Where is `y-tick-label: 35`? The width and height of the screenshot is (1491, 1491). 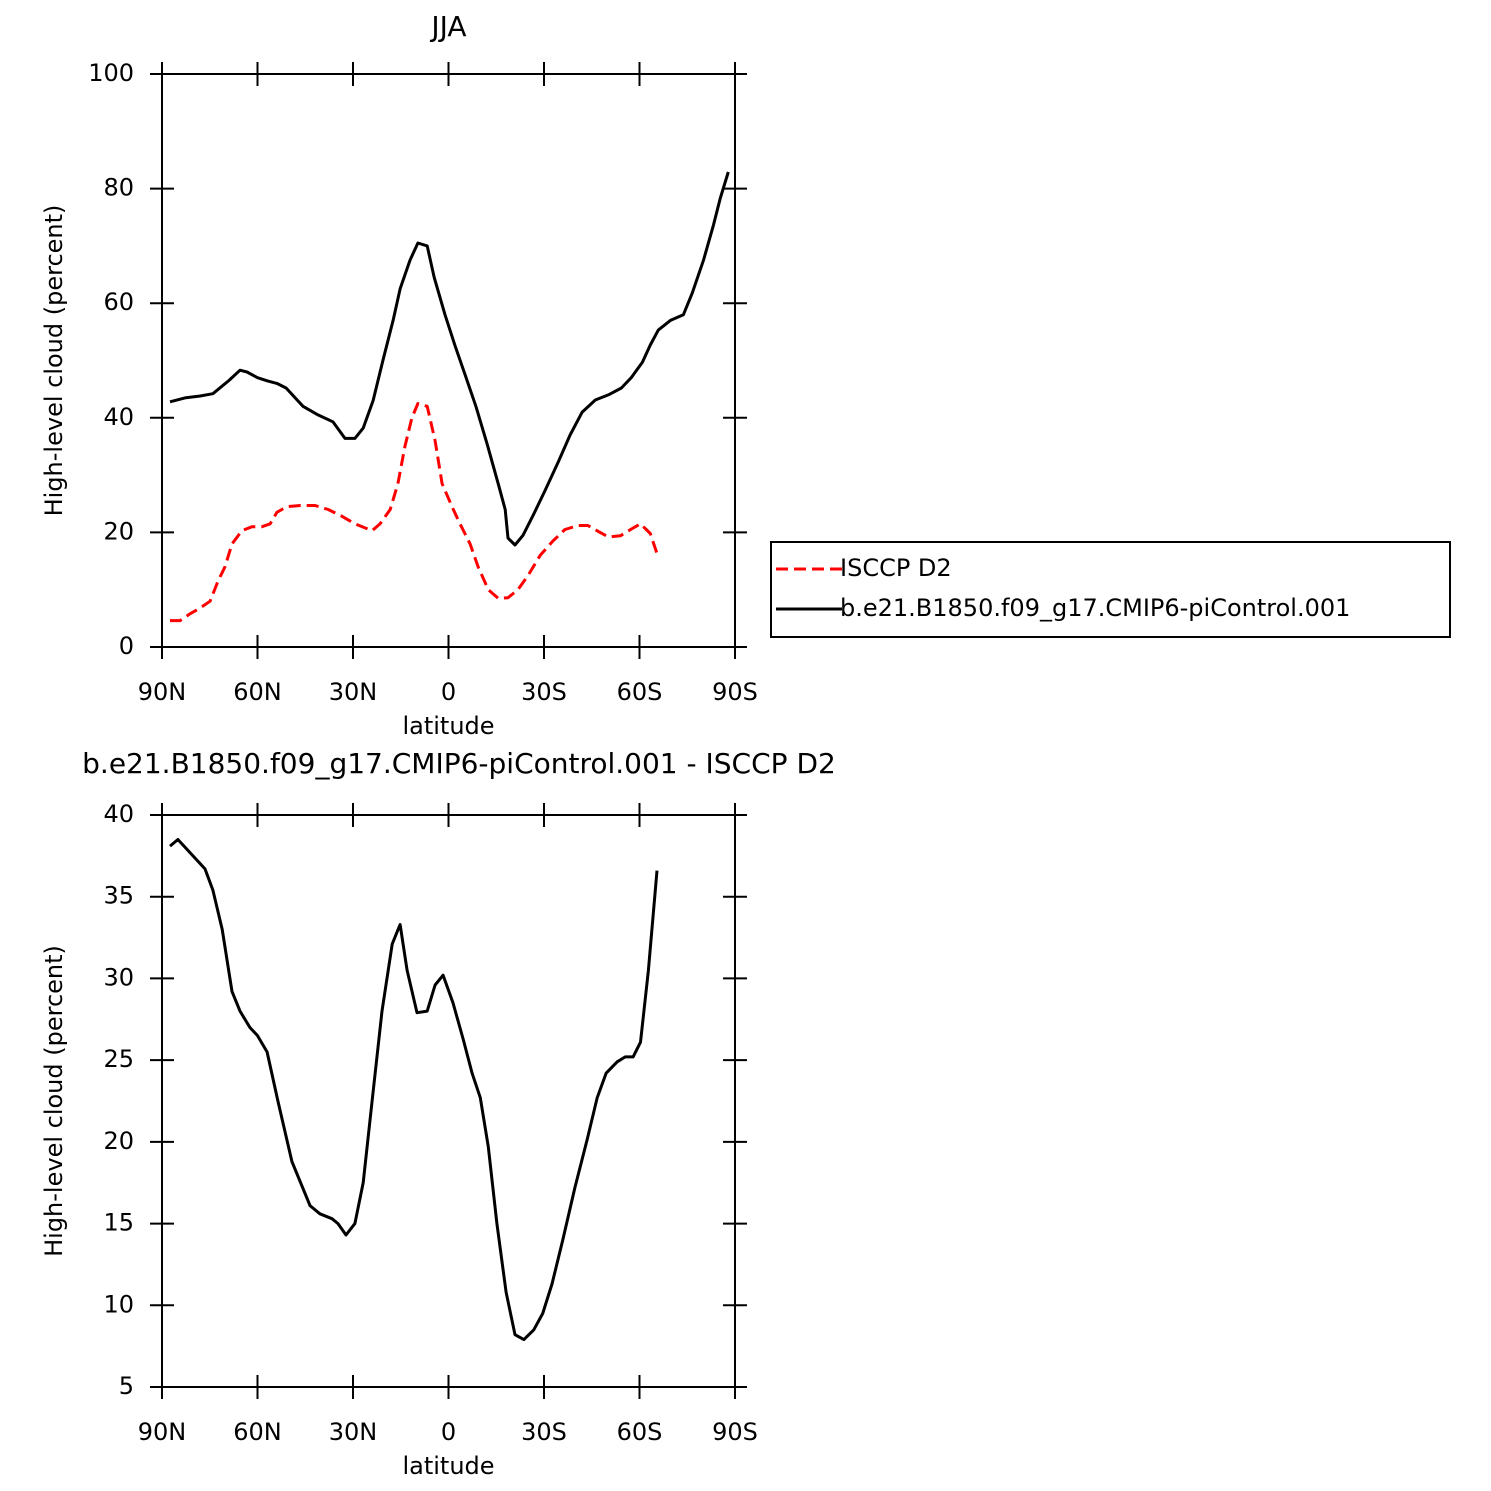 y-tick-label: 35 is located at coordinates (118, 896).